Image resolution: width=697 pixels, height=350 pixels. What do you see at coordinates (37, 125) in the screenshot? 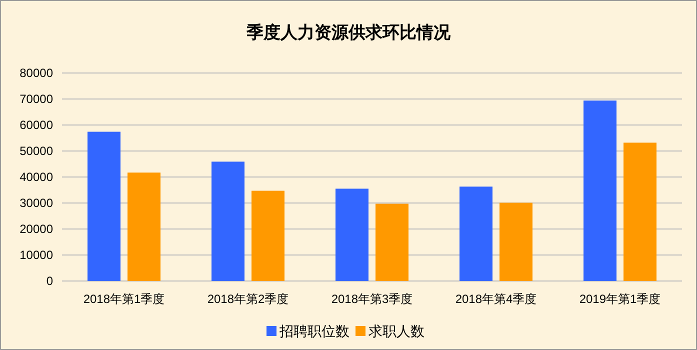
I see `y-tick-label: 60000` at bounding box center [37, 125].